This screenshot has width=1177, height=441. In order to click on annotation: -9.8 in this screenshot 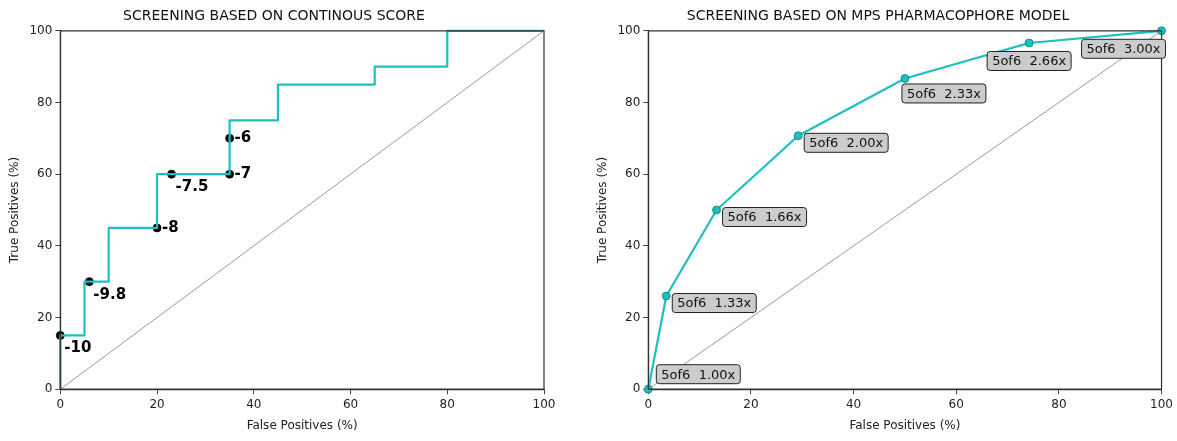, I will do `click(110, 293)`.